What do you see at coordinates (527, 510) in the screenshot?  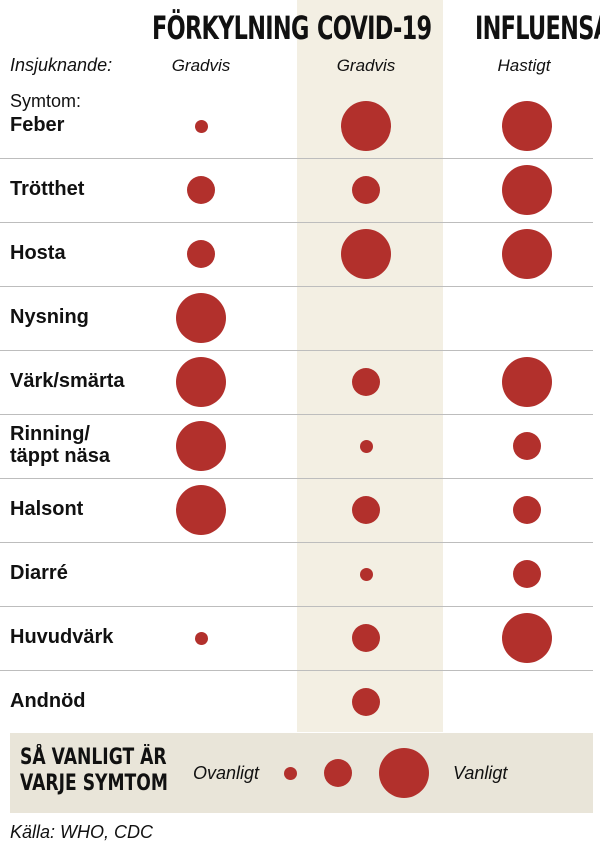 I see `dot-halsont-influensa` at bounding box center [527, 510].